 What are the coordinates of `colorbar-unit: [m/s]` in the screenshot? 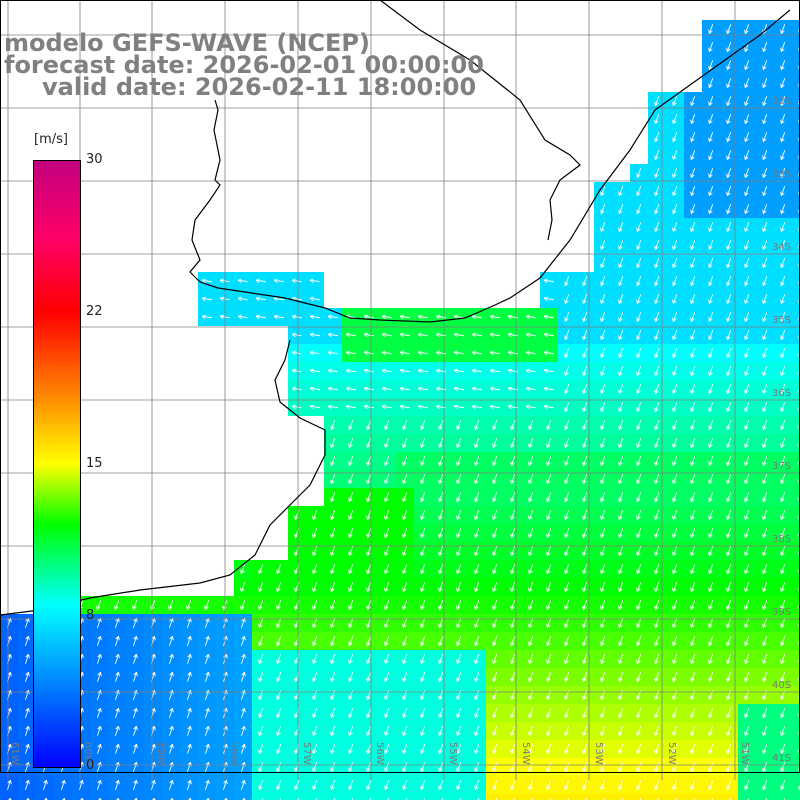 It's located at (51, 139).